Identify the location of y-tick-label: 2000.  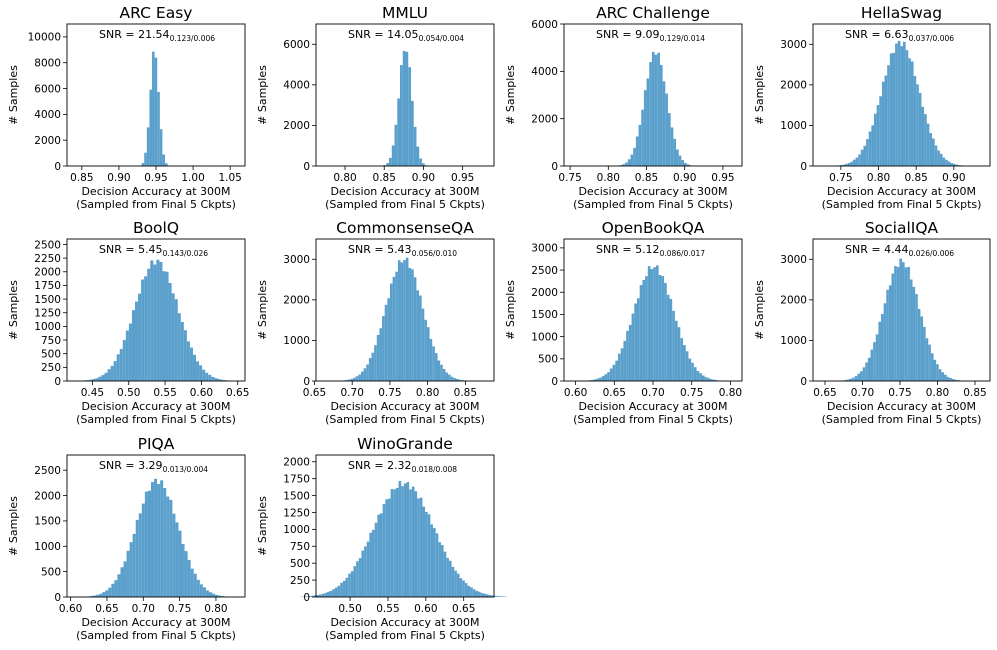
(47, 273).